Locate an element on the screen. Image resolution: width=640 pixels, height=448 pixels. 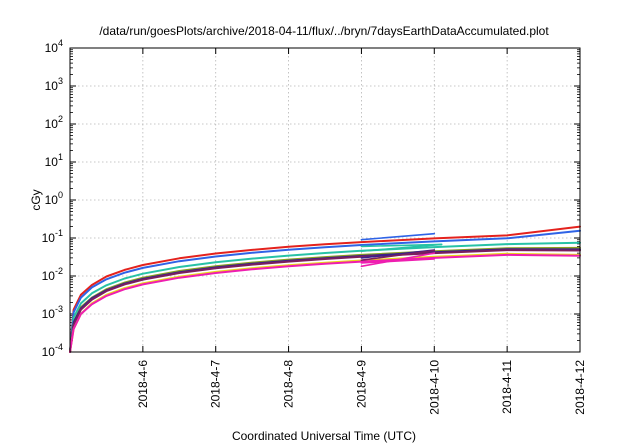
y-tick-label: 10⁻² is located at coordinates (52, 274).